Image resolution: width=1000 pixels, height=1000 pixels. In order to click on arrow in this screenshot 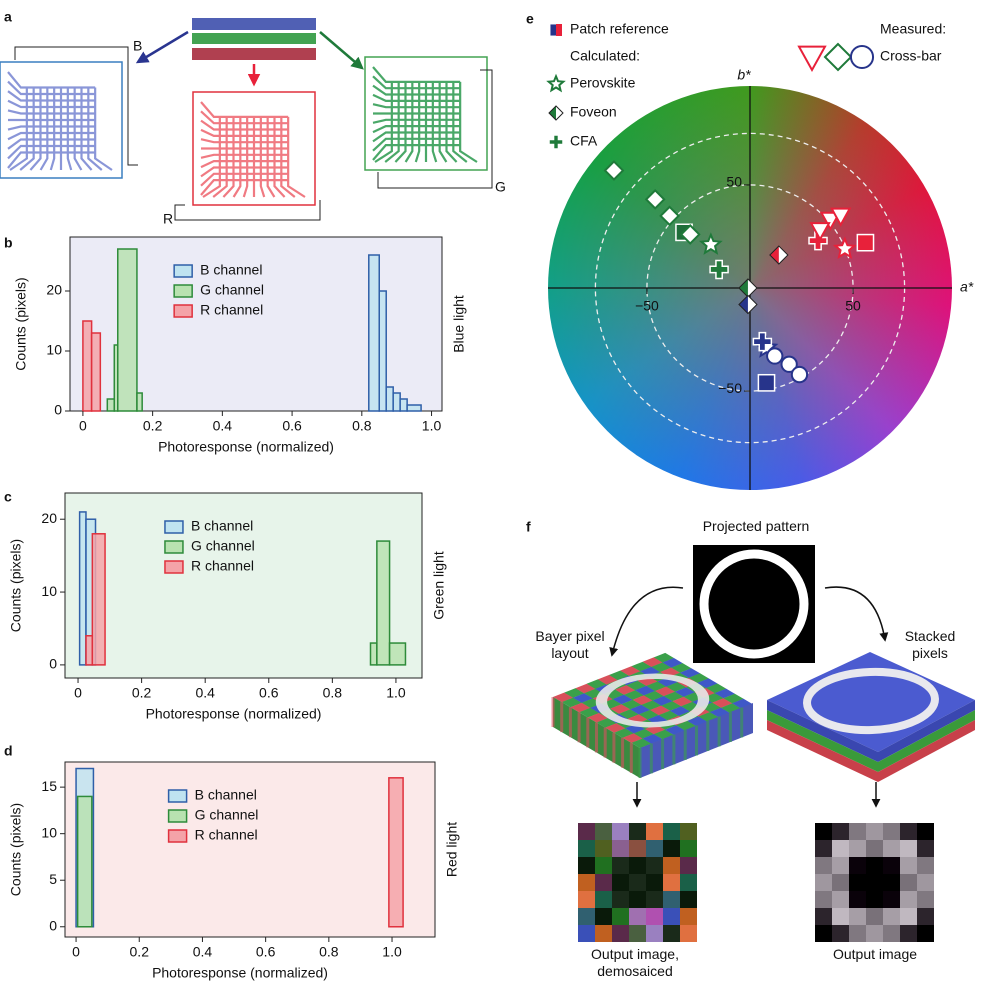, I will do `click(341, 50)`.